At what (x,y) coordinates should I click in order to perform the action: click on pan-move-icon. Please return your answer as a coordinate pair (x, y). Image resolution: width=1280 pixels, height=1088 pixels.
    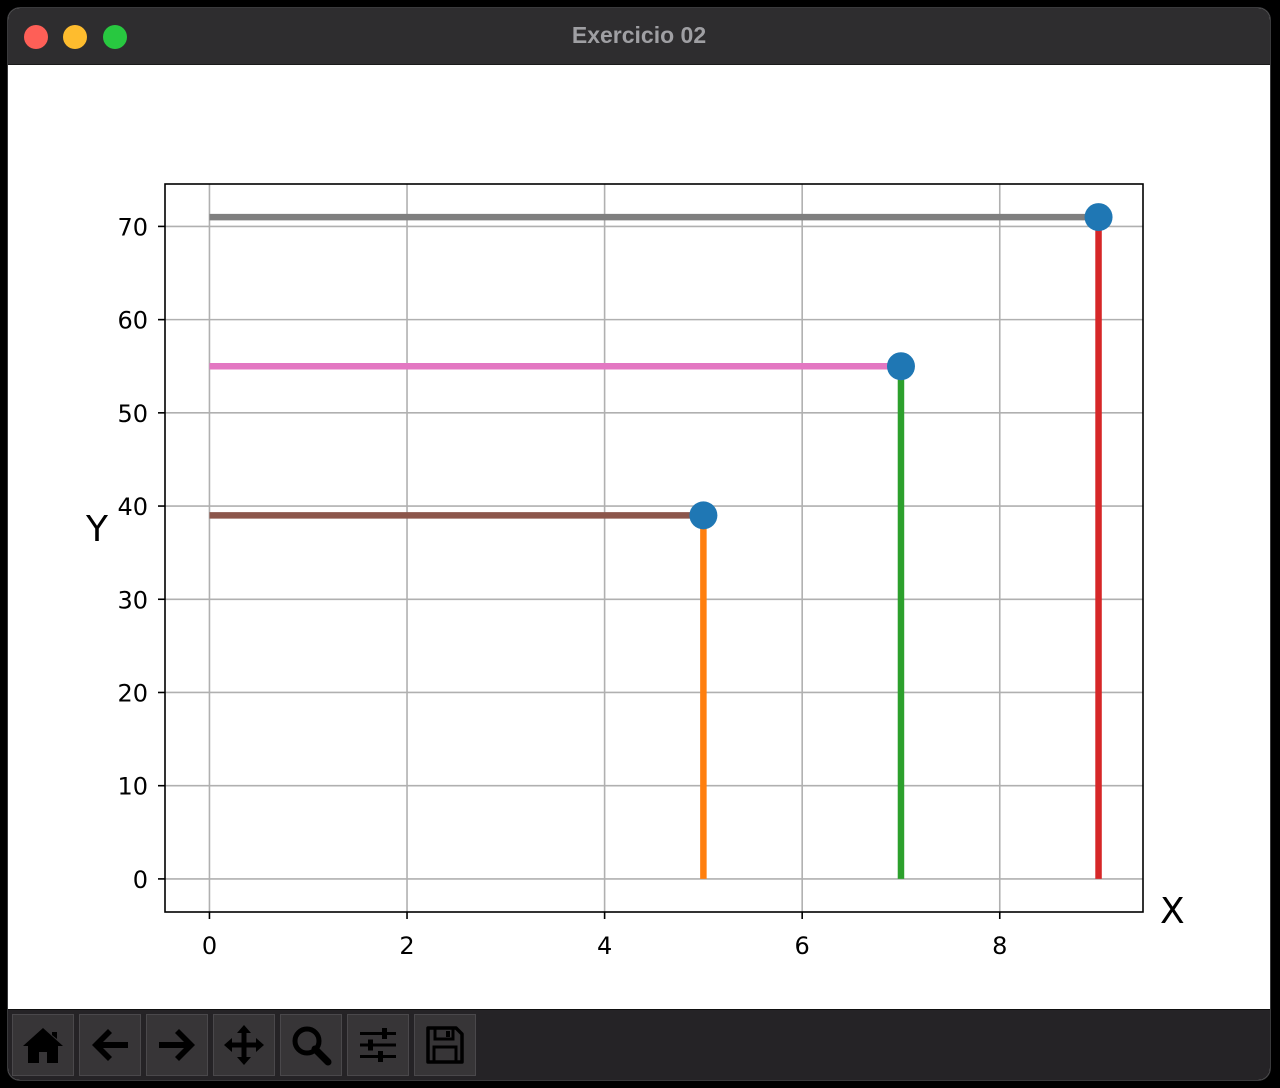
    Looking at the image, I should click on (244, 1045).